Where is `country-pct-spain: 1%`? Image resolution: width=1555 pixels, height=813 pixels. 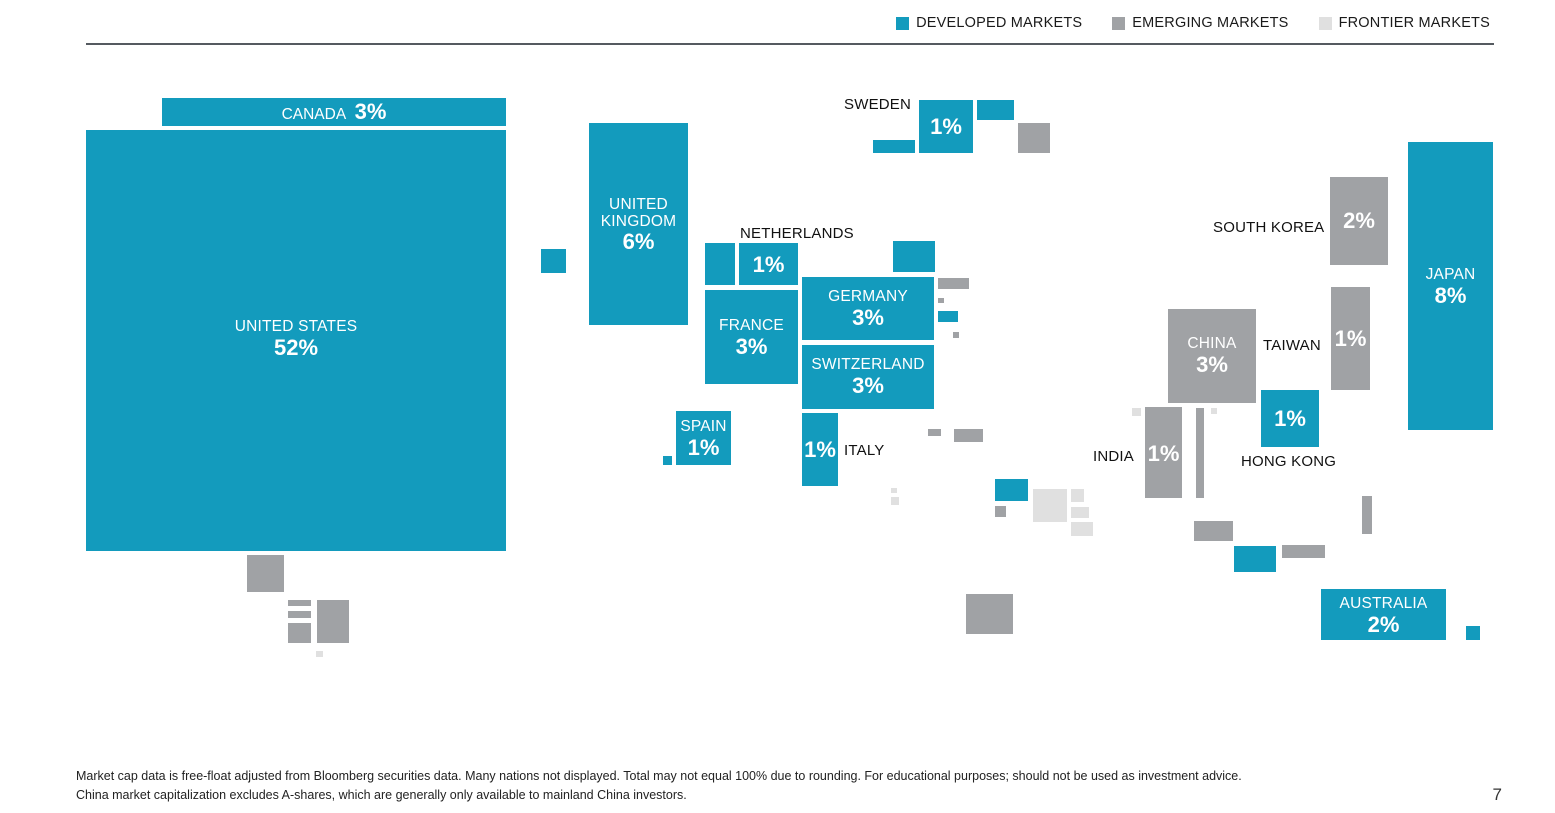 country-pct-spain: 1% is located at coordinates (703, 447).